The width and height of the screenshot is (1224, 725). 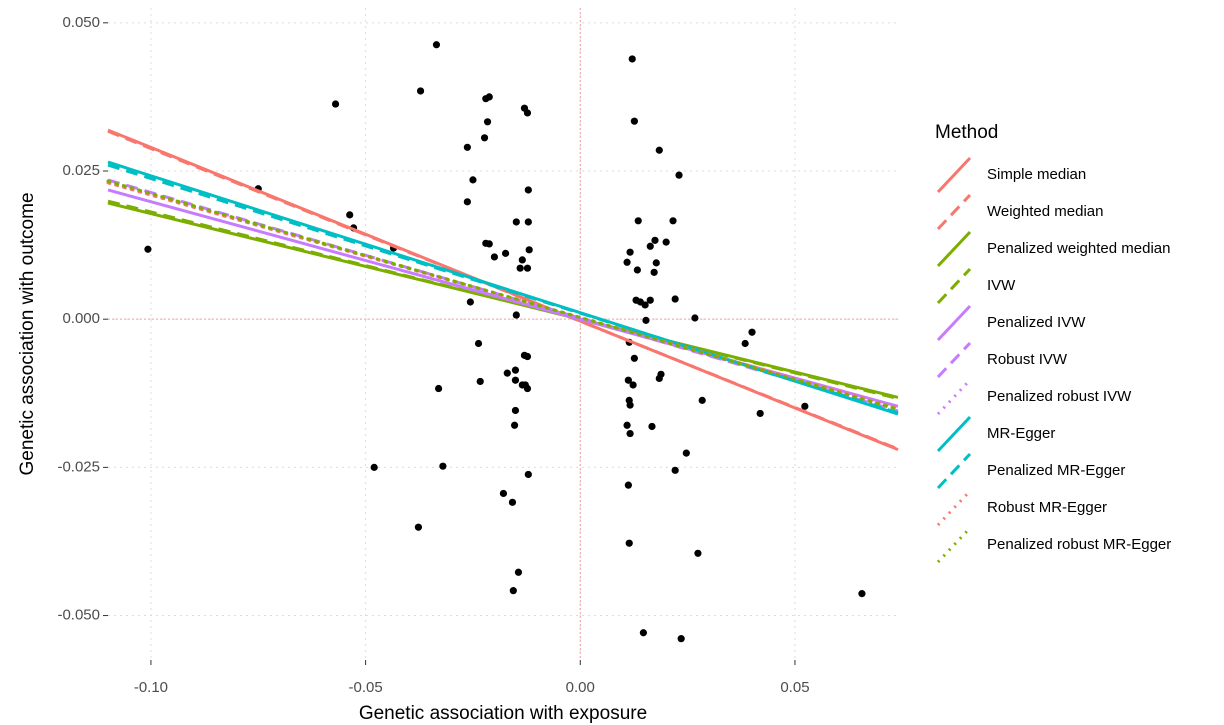 I want to click on x-tick-label: -0.10, so click(x=151, y=687).